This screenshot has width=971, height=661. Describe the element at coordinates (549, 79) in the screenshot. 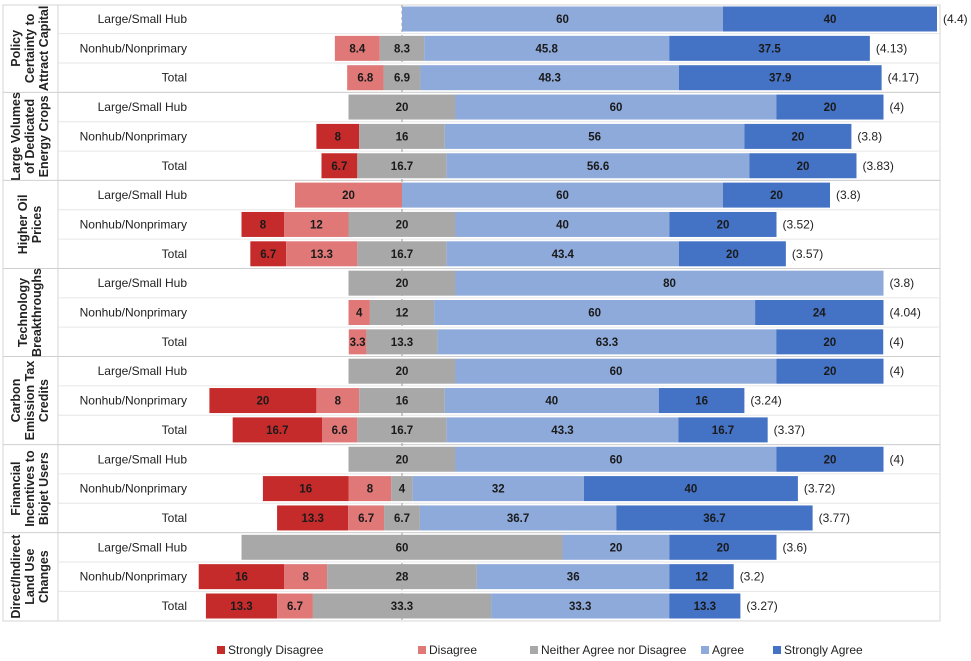

I see `data-label: 48.3` at that location.